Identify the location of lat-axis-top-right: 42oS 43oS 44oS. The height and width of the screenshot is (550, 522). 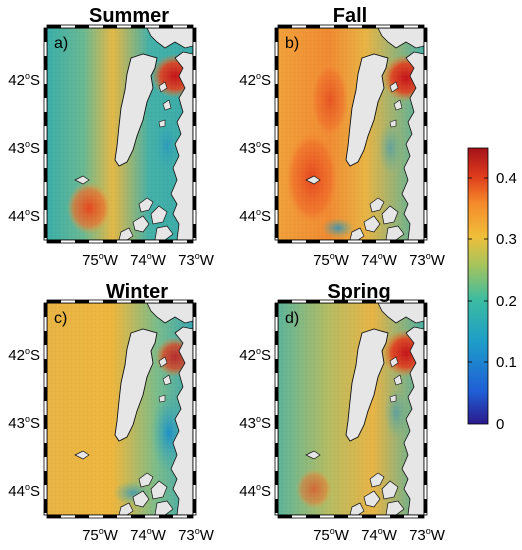
(255, 148).